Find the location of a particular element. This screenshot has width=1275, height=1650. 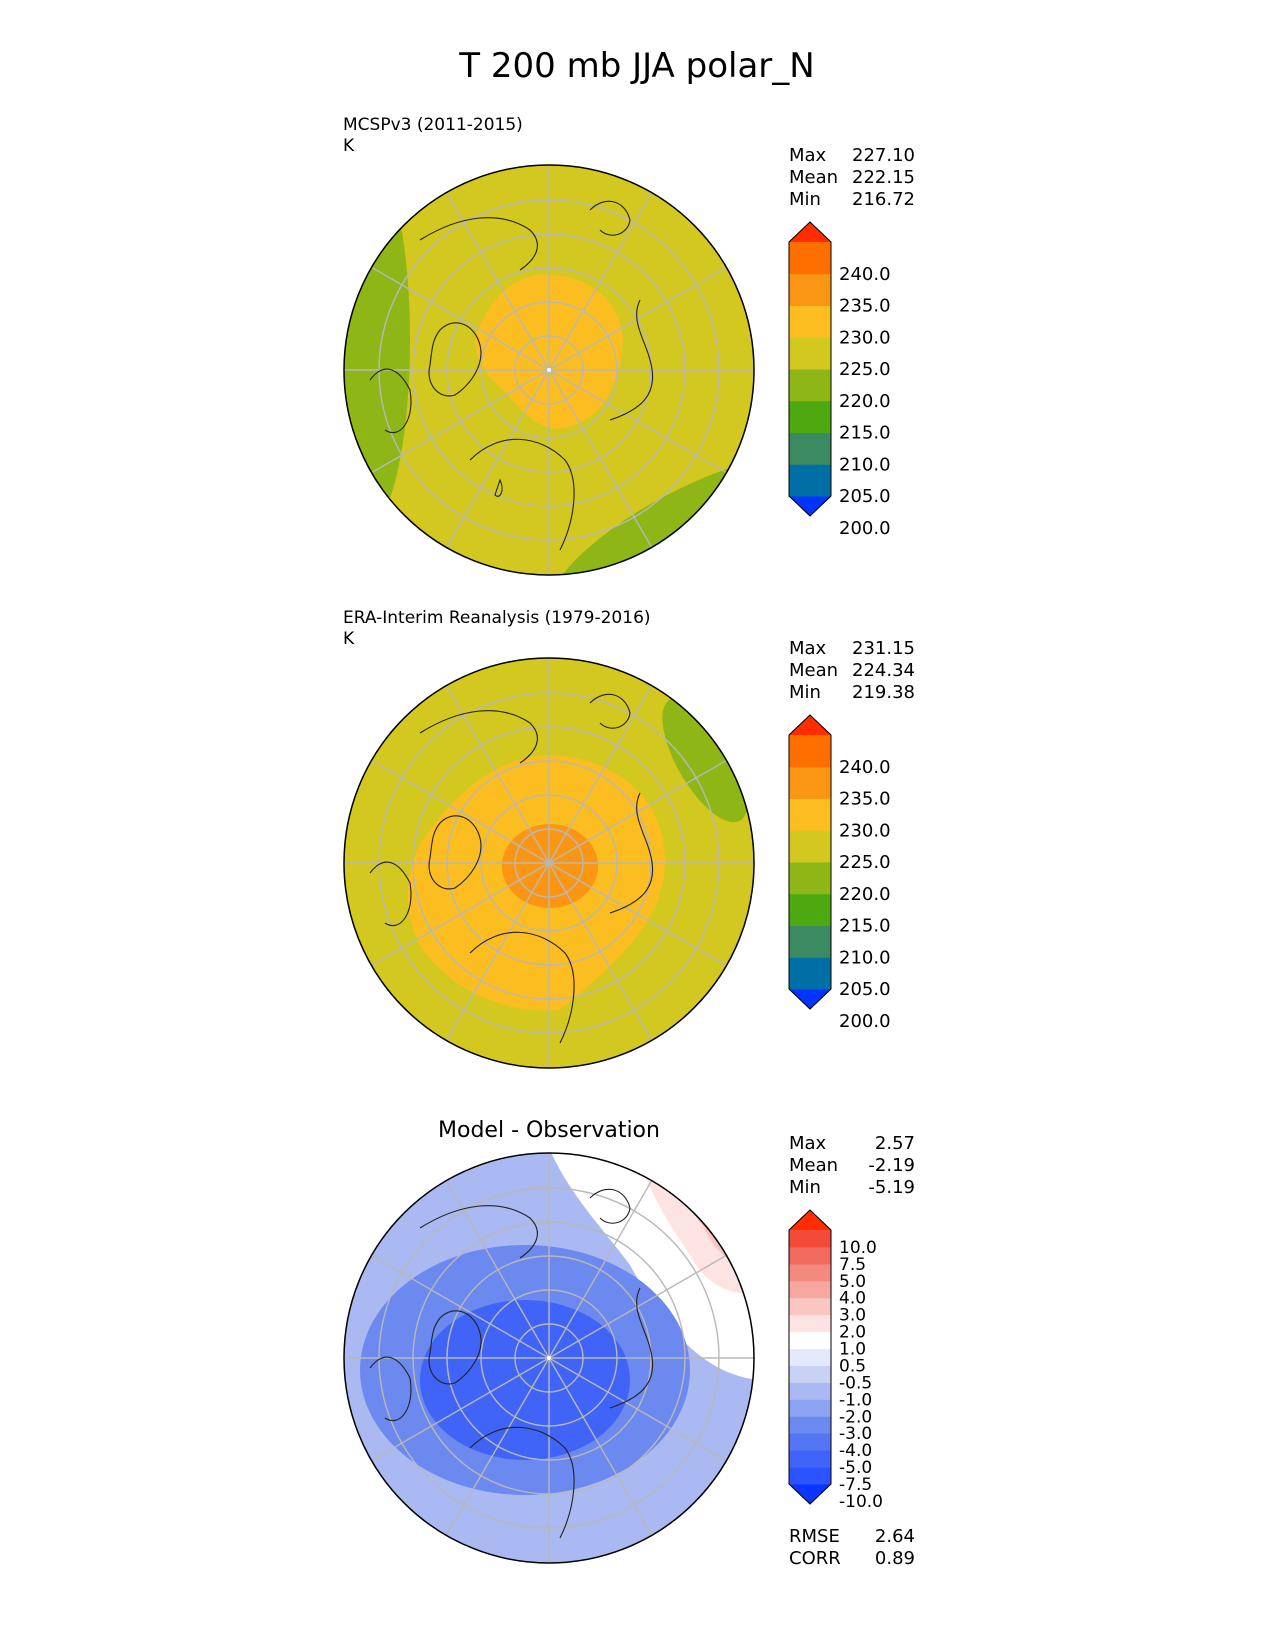

panel-model: MCSPv3 (2011-2015) K is located at coordinates (629, 345).